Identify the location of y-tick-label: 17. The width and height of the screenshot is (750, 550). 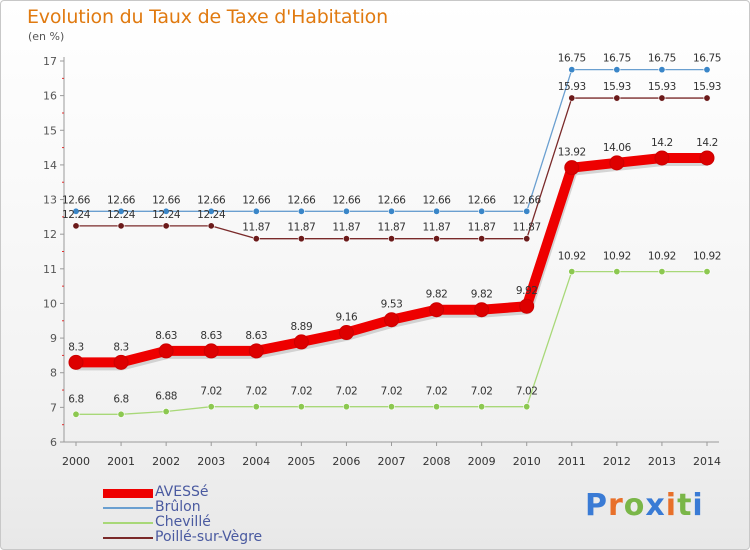
(50, 61).